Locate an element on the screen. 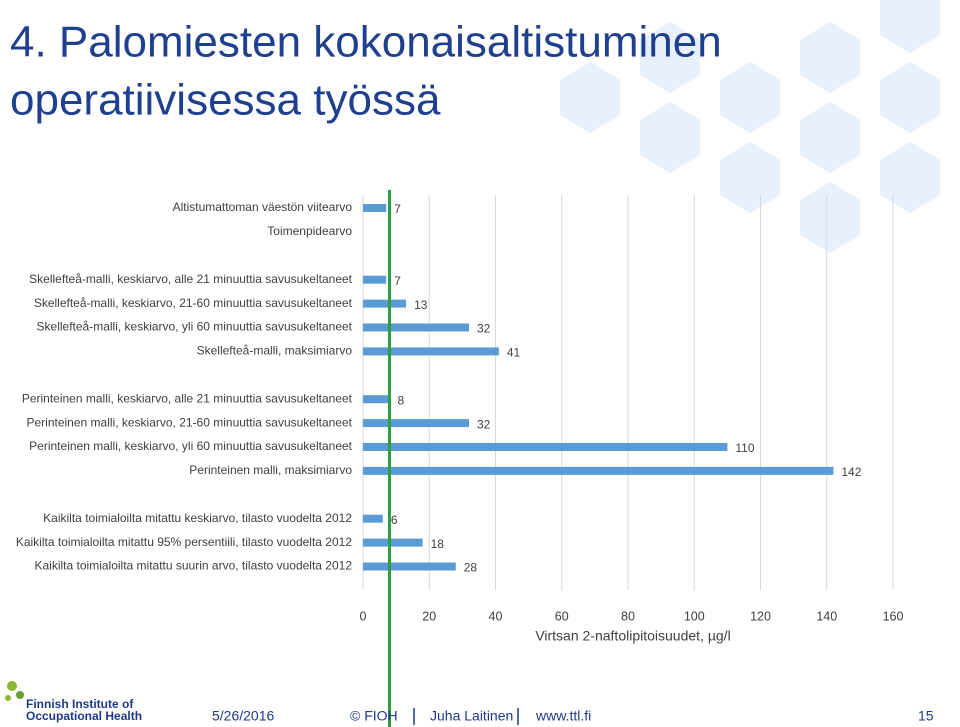 This screenshot has width=960, height=727. x-tick-label: 120 is located at coordinates (760, 616).